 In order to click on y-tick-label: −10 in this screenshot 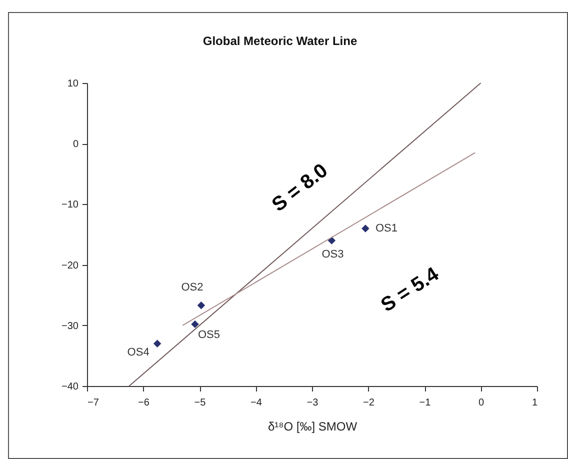, I will do `click(70, 205)`.